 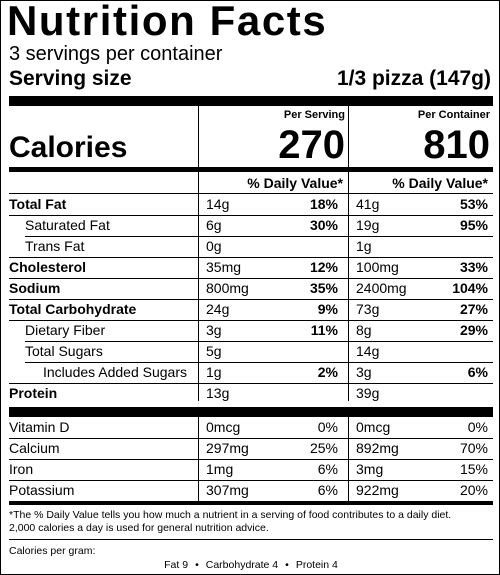 What do you see at coordinates (473, 448) in the screenshot?
I see `container-daily-value: 70%` at bounding box center [473, 448].